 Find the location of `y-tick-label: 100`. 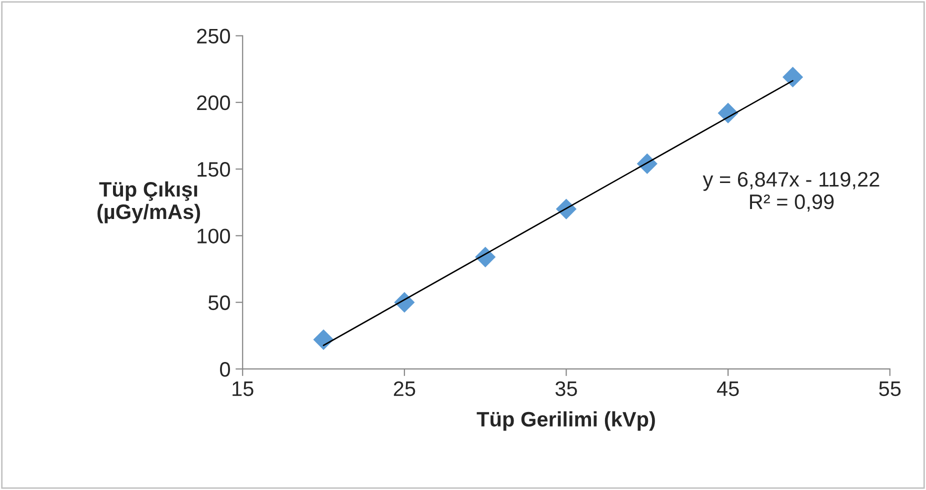

y-tick-label: 100 is located at coordinates (214, 236).